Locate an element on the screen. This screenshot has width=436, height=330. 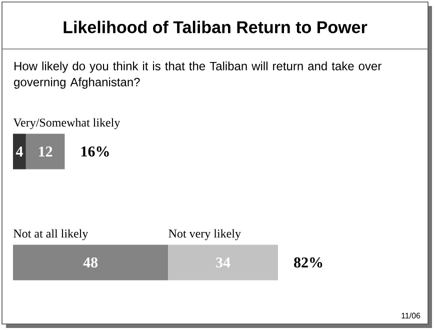
total-label: 16% is located at coordinates (95, 151).